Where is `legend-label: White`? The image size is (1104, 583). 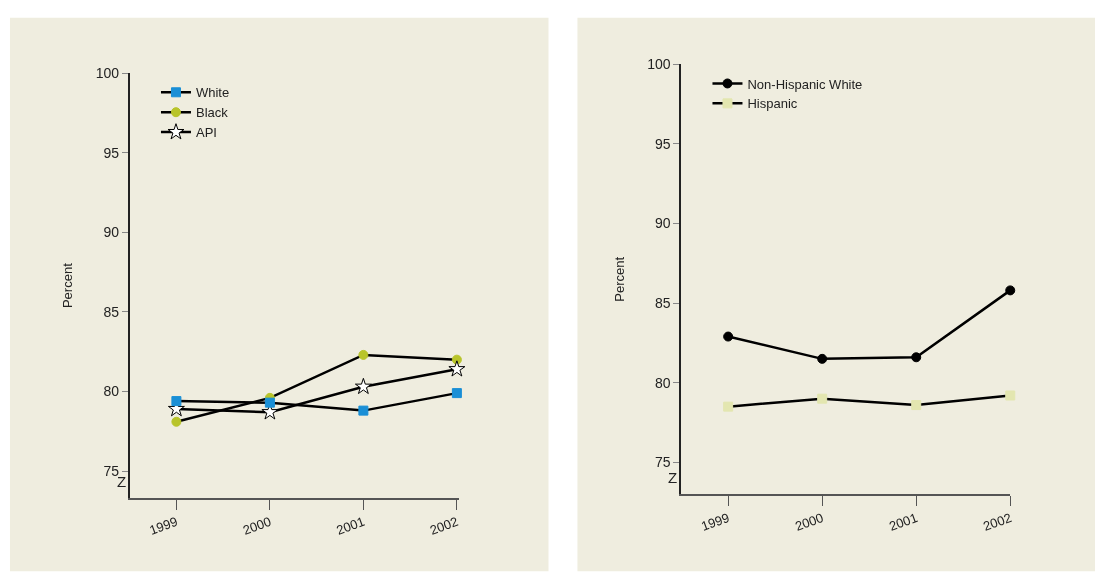 legend-label: White is located at coordinates (212, 93).